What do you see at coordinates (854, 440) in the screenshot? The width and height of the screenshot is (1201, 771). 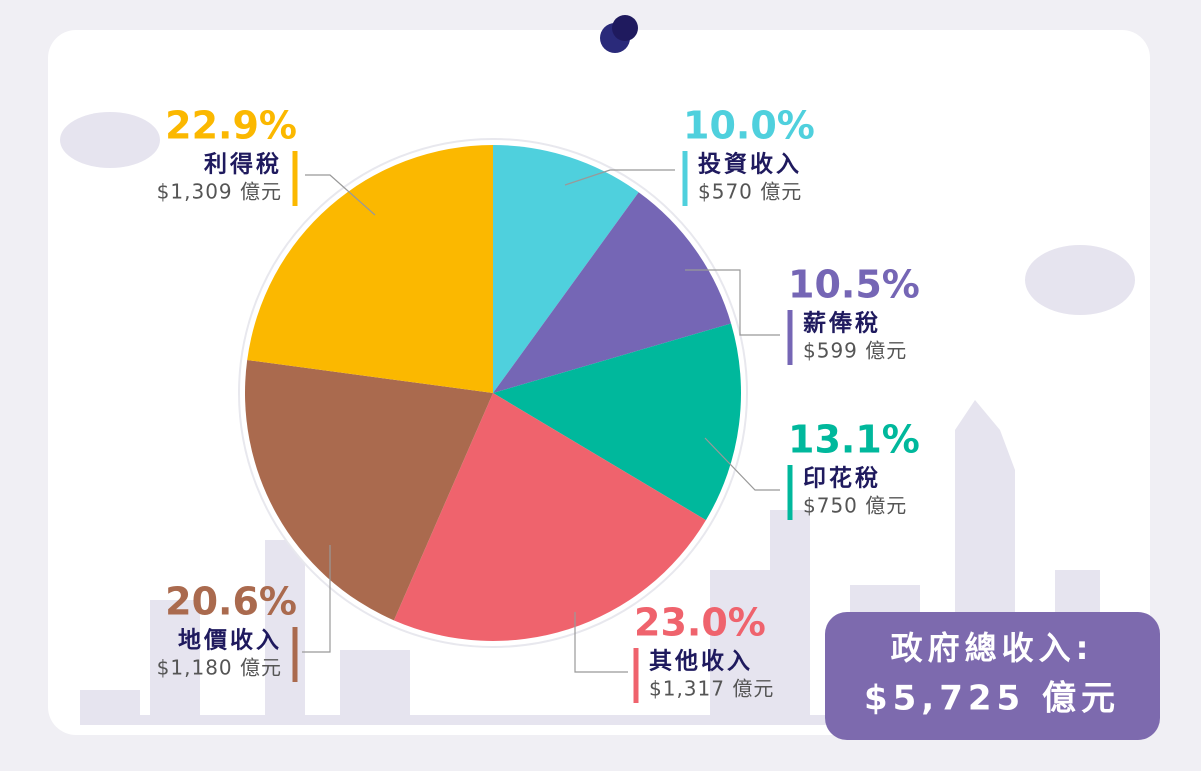 I see `value-label: 13.1%` at bounding box center [854, 440].